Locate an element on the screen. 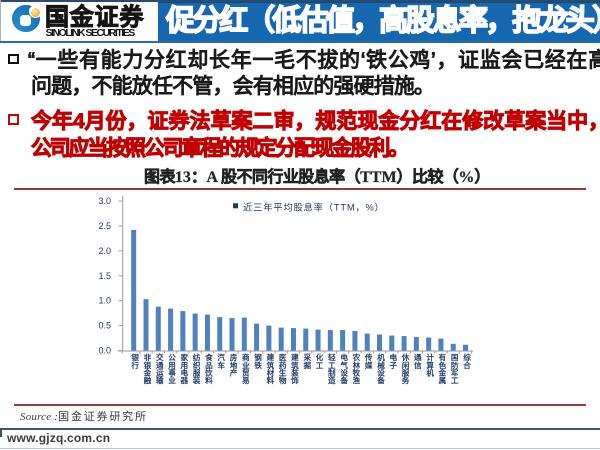 This screenshot has height=450, width=600. svg-text: 交通运输 is located at coordinates (159, 368).